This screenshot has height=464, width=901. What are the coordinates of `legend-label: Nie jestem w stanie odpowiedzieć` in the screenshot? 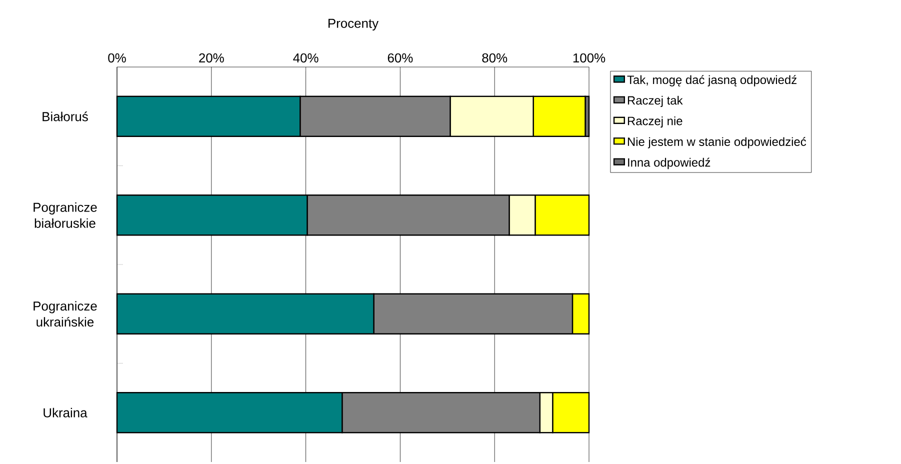 It's located at (717, 142).